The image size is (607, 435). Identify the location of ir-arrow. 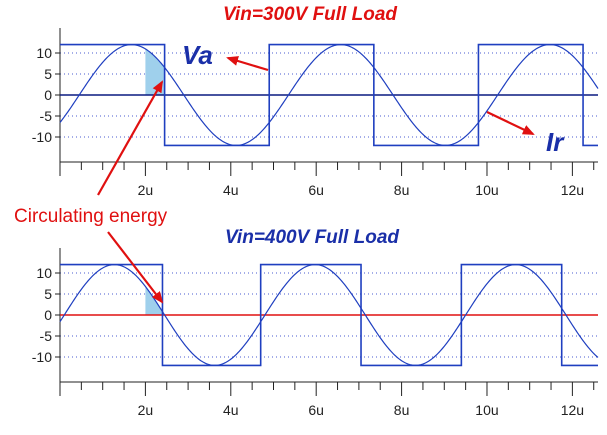
(510, 123).